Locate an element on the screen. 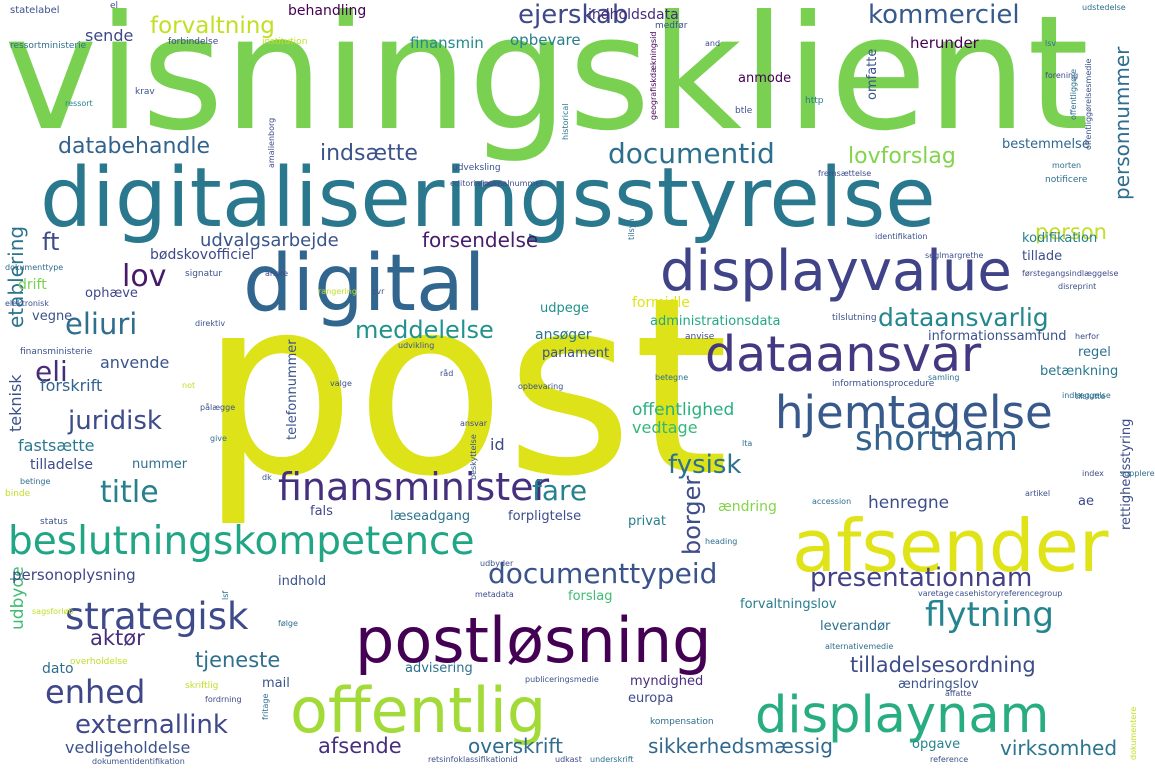 The width and height of the screenshot is (1155, 770). cloud-word: varetage is located at coordinates (936, 593).